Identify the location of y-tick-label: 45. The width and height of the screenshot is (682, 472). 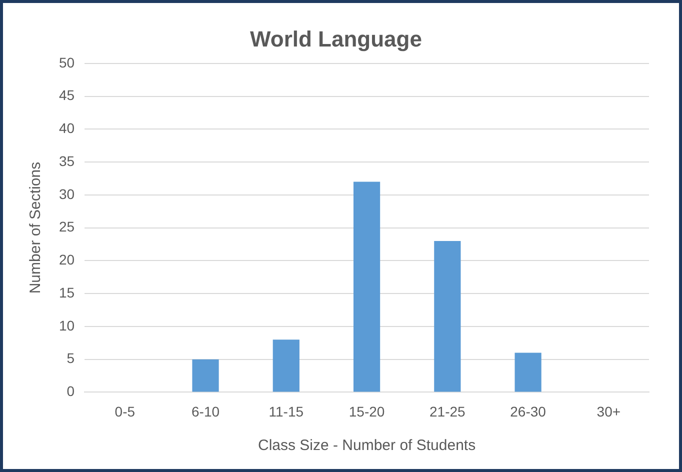
(66, 95).